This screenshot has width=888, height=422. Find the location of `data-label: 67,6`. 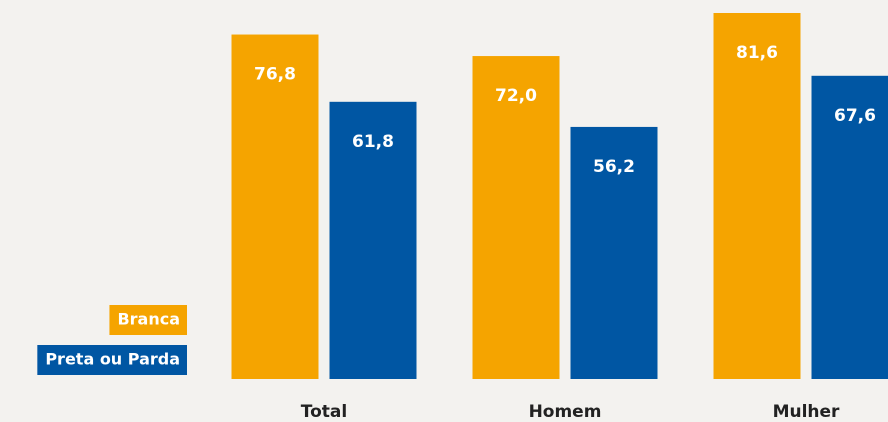

data-label: 67,6 is located at coordinates (855, 116).